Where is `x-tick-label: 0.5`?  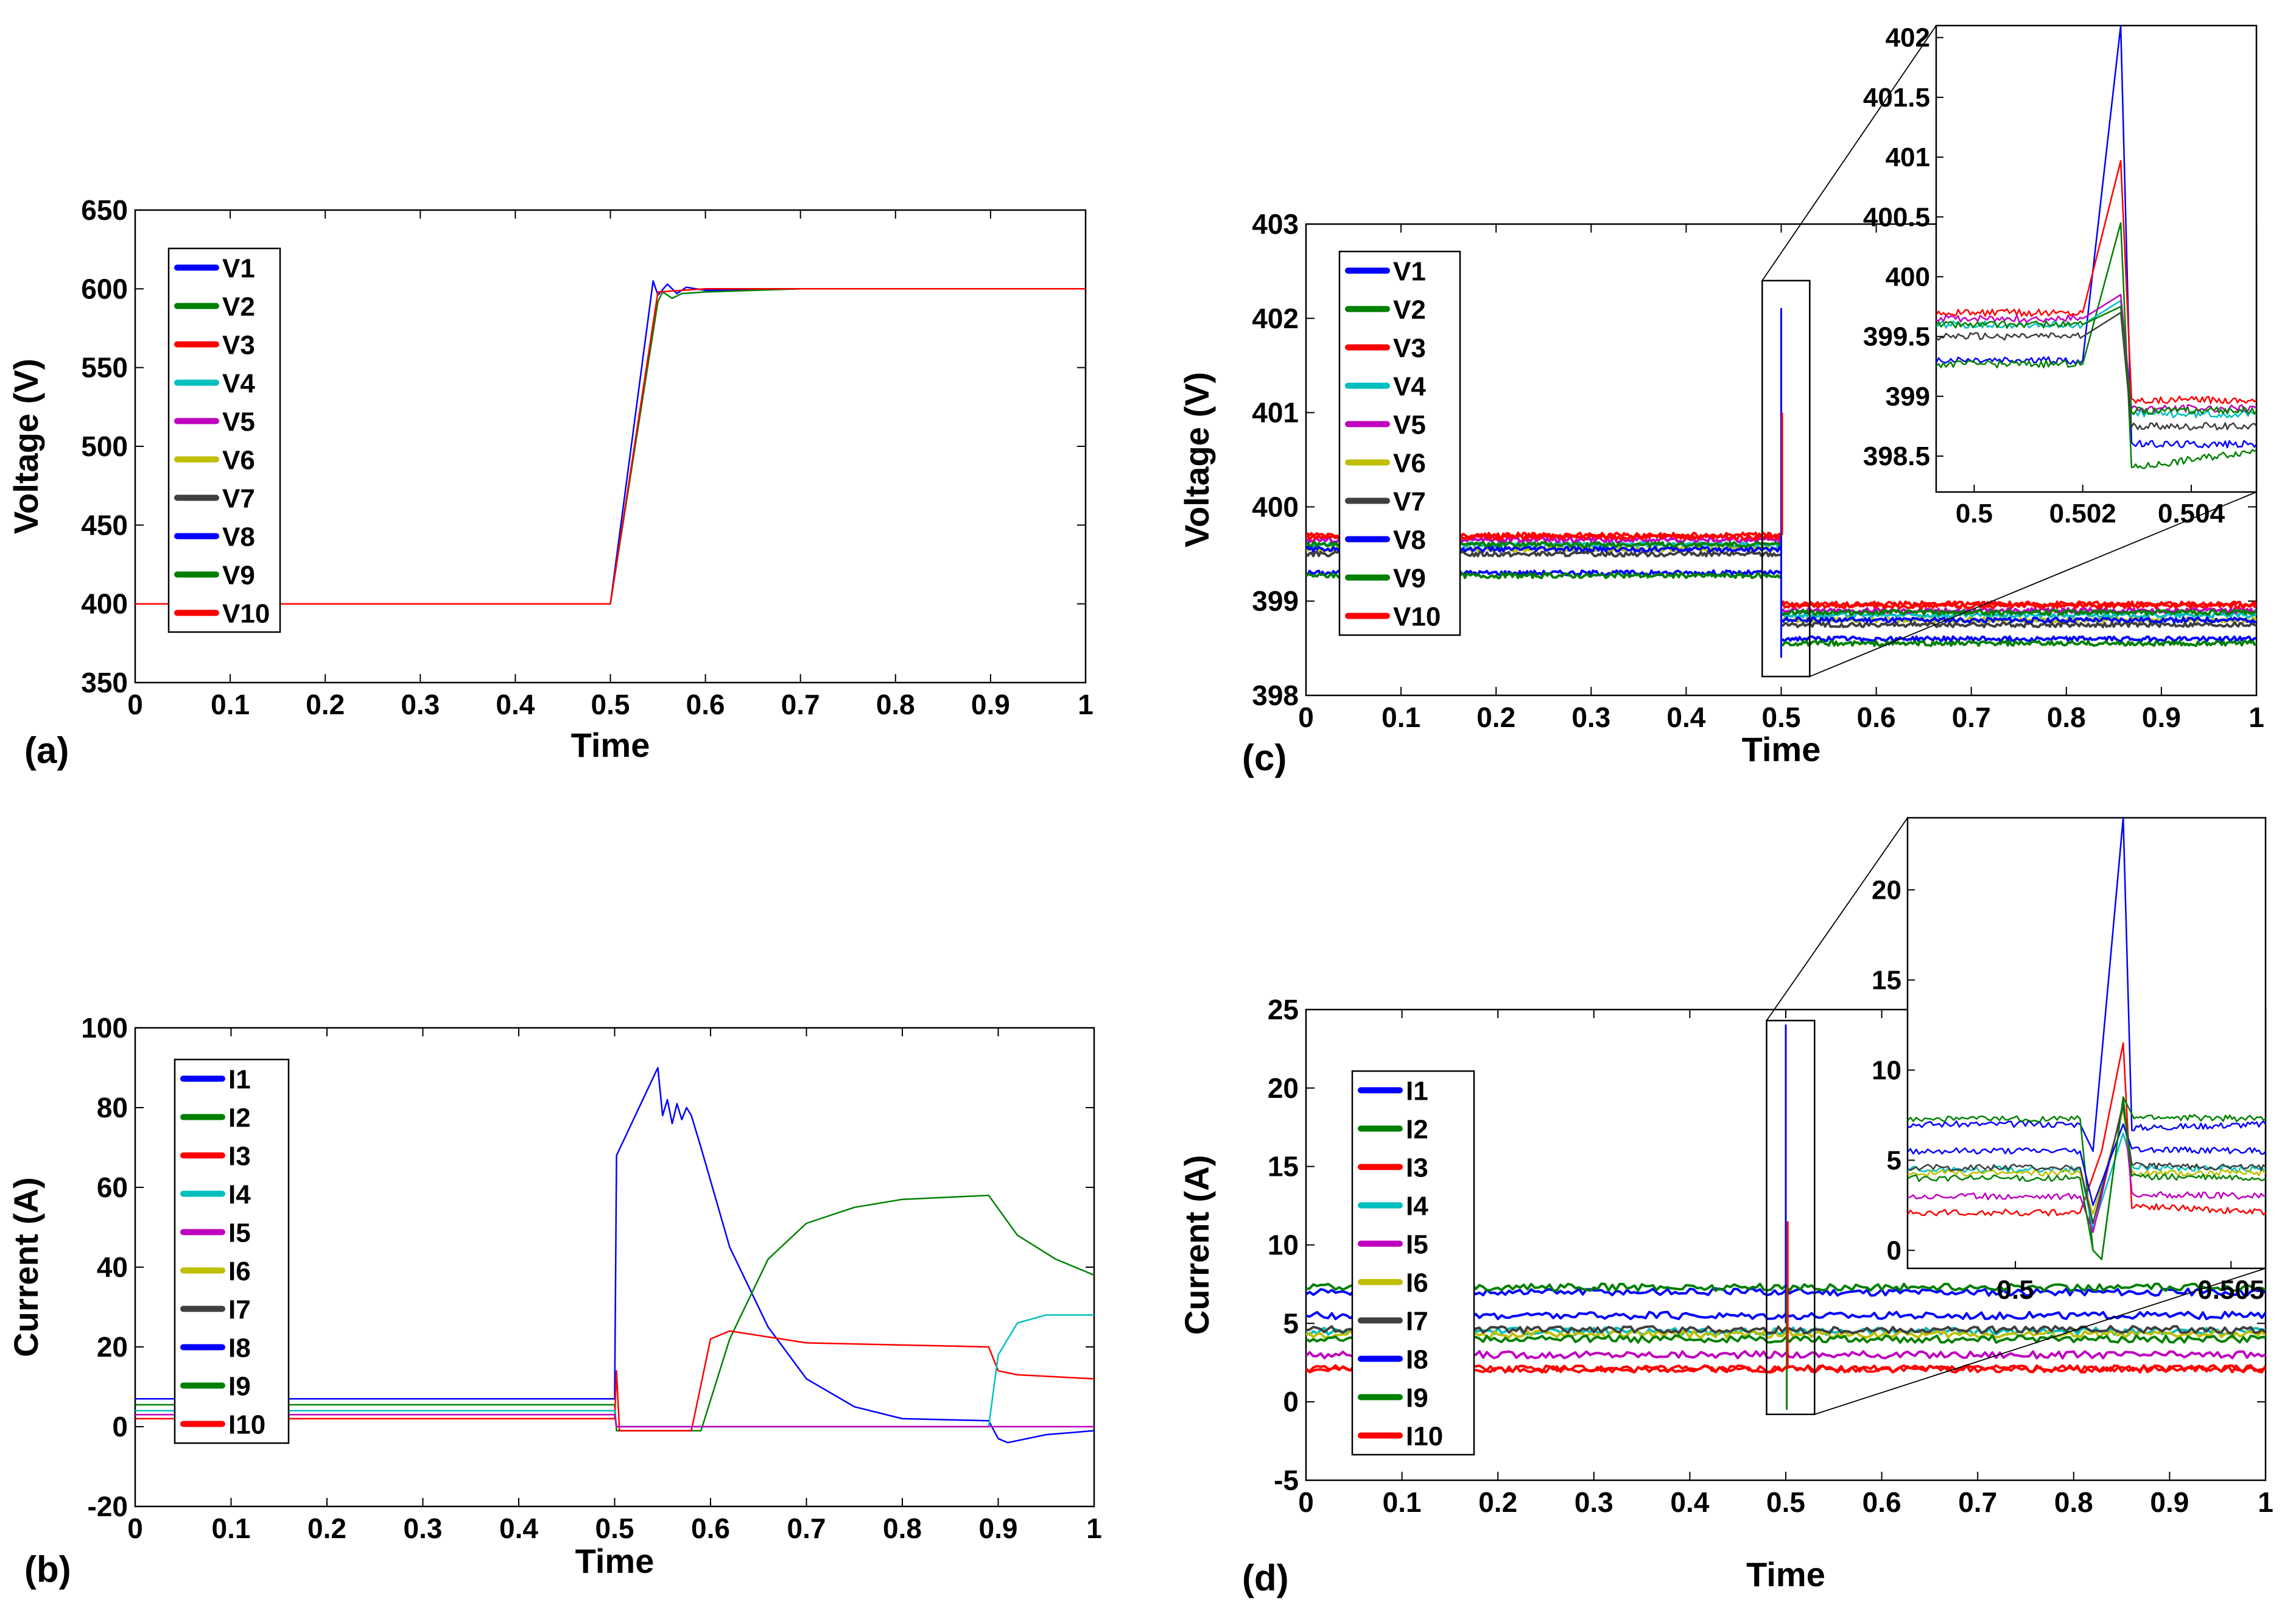 x-tick-label: 0.5 is located at coordinates (1786, 1502).